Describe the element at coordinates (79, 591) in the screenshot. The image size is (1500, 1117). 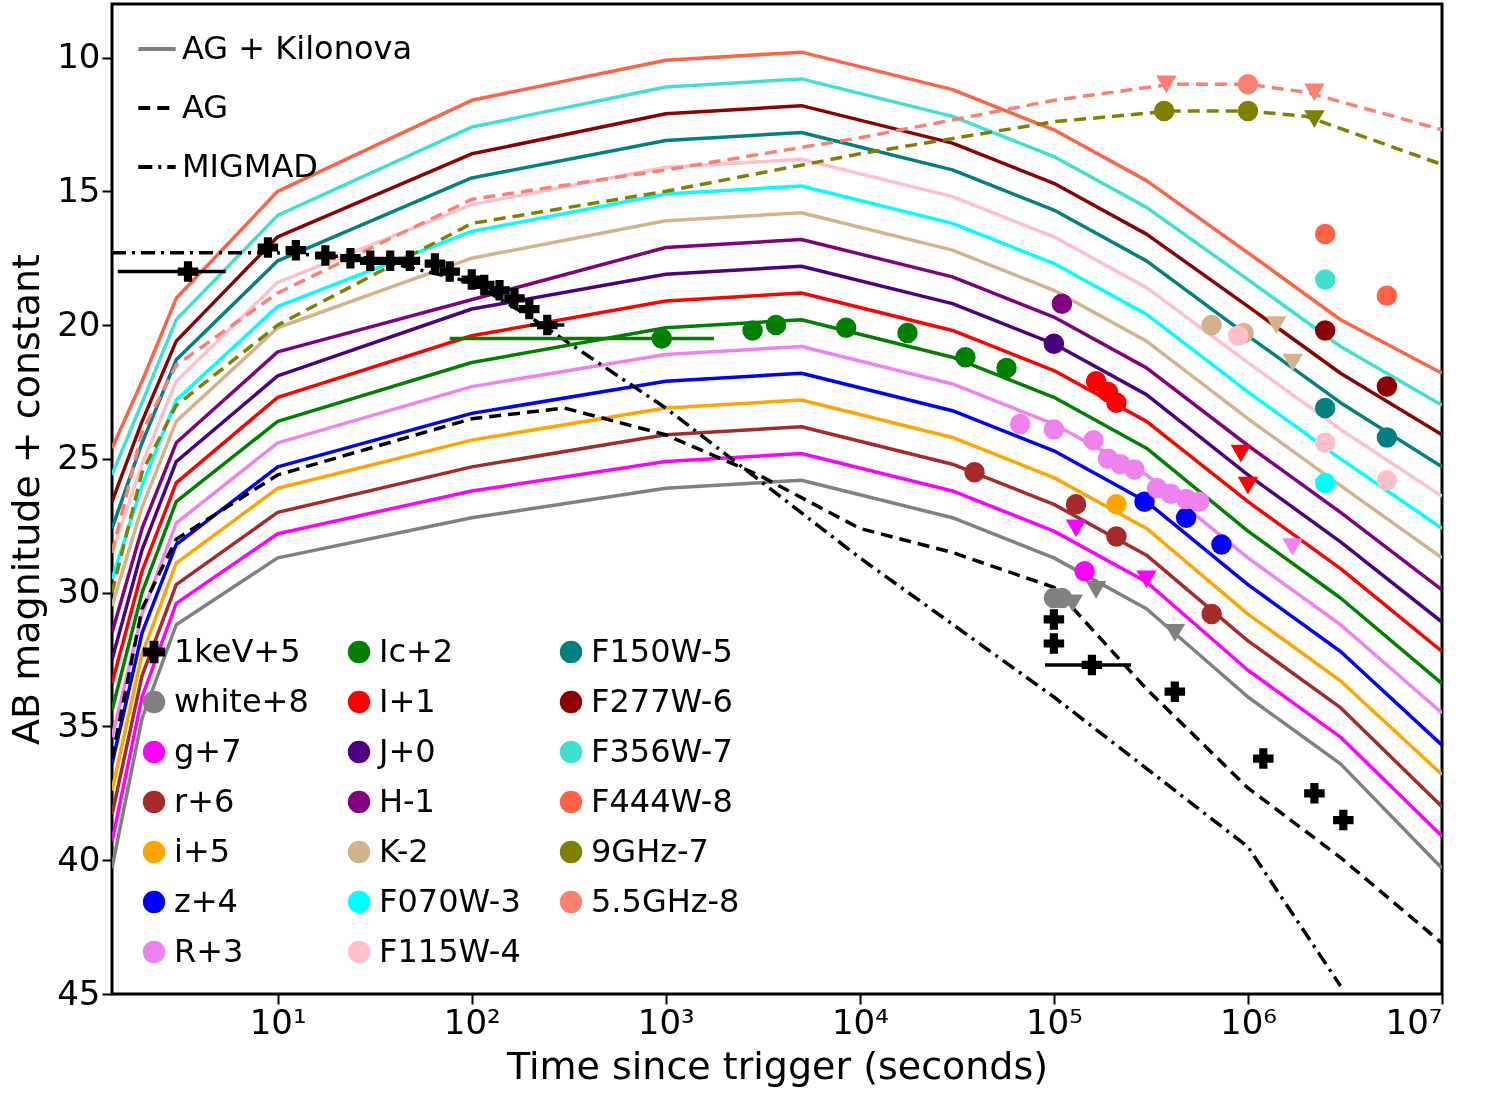
I see `y-tick-label: 30` at that location.